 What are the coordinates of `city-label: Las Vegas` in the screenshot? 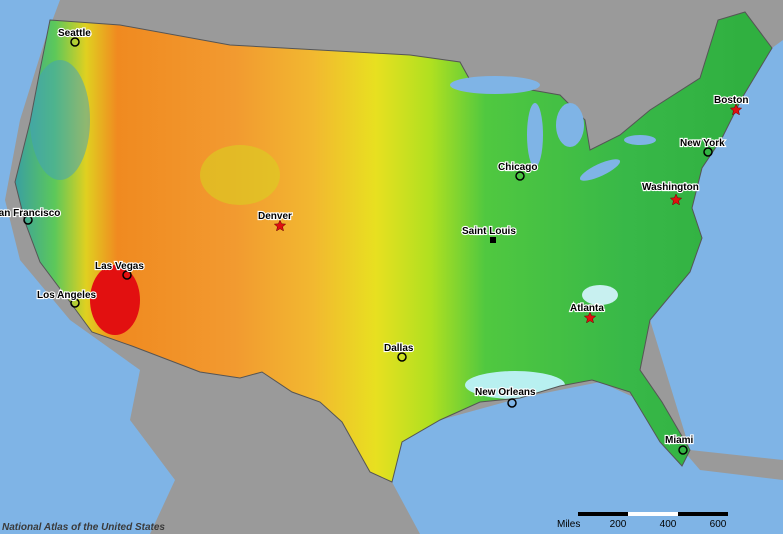 It's located at (119, 266).